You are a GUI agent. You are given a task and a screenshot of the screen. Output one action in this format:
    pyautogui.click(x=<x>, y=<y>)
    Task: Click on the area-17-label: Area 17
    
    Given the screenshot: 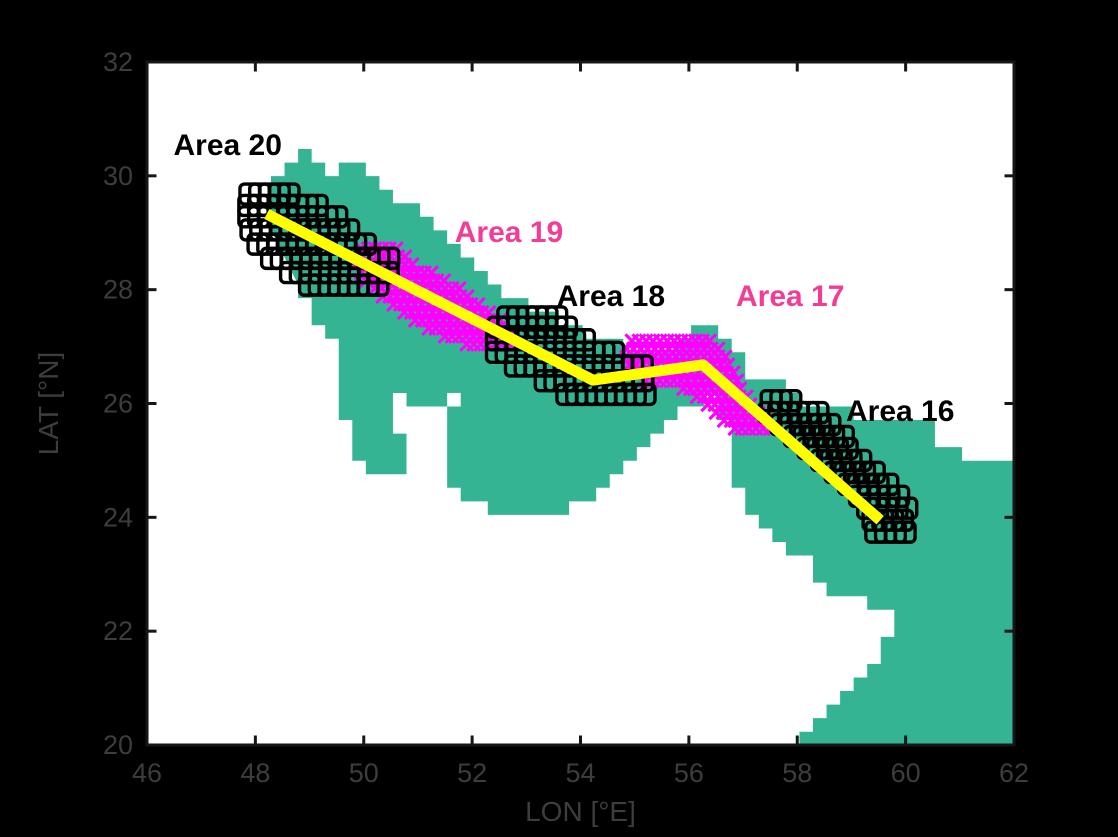 What is the action you would take?
    pyautogui.click(x=790, y=296)
    